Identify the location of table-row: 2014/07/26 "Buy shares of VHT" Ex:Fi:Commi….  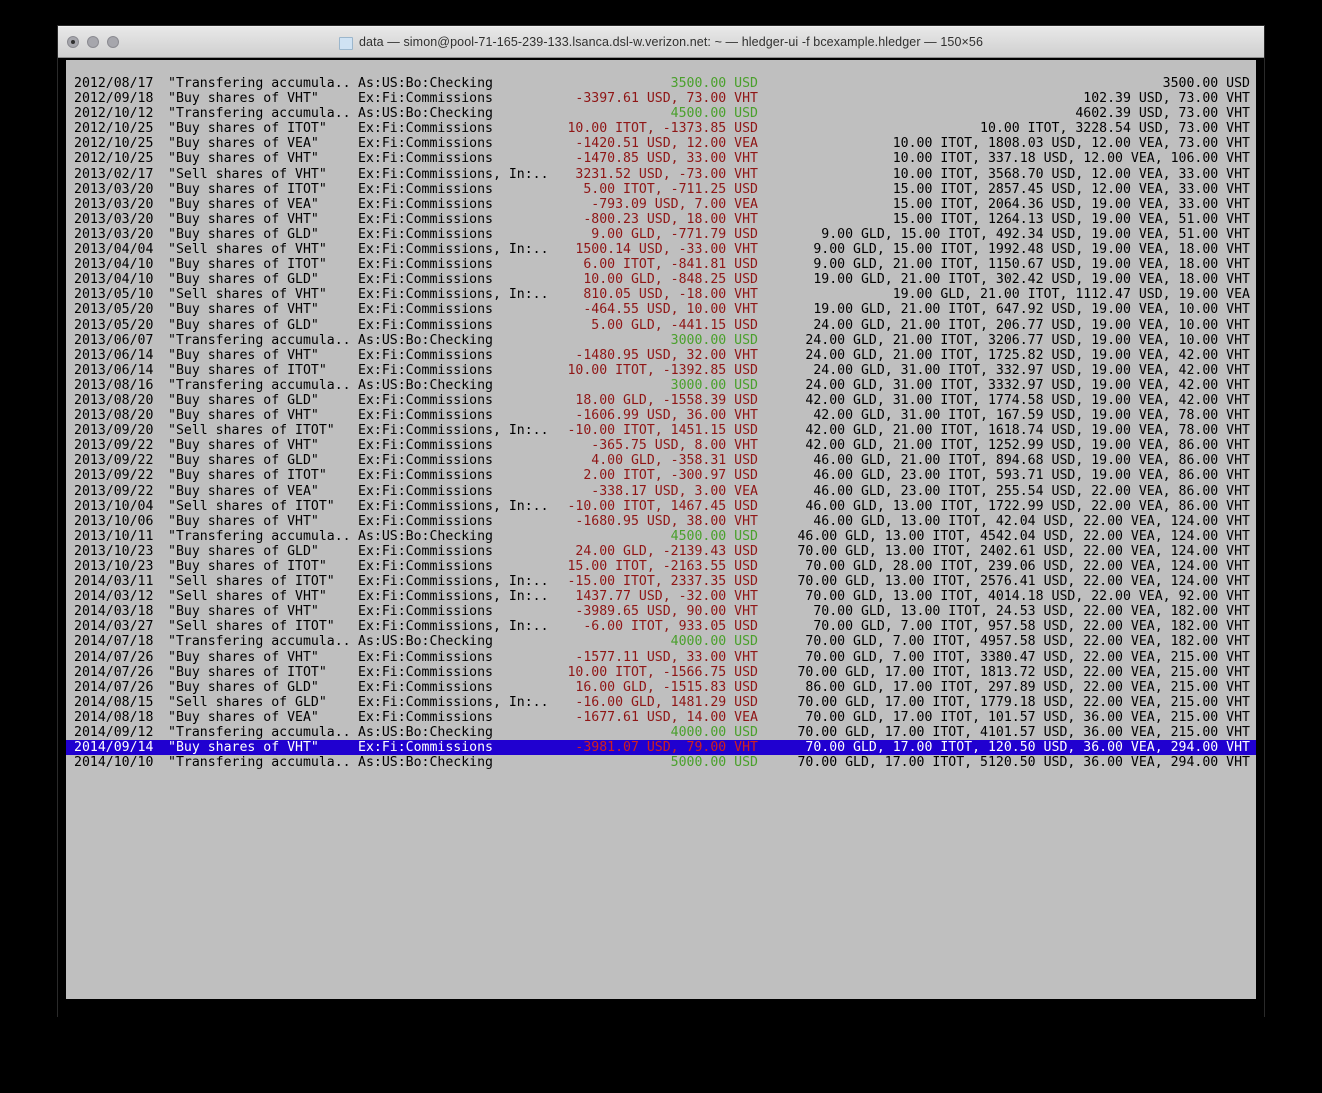
(661, 657).